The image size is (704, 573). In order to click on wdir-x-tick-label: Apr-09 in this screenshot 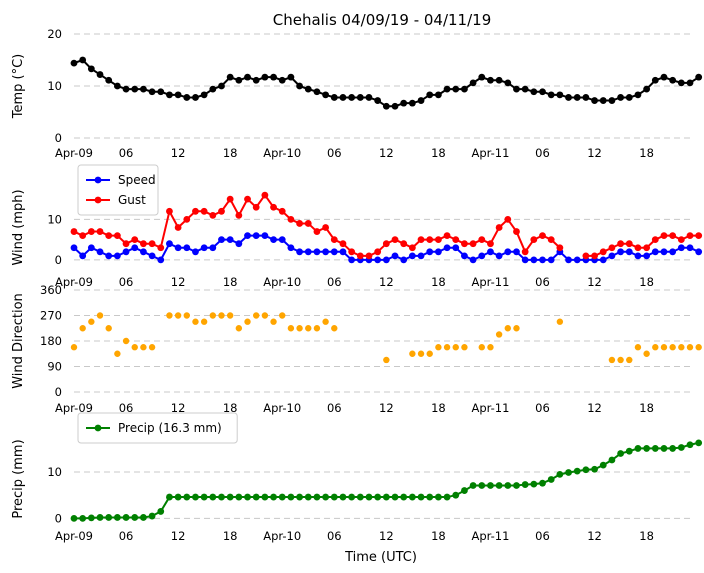, I will do `click(74, 408)`.